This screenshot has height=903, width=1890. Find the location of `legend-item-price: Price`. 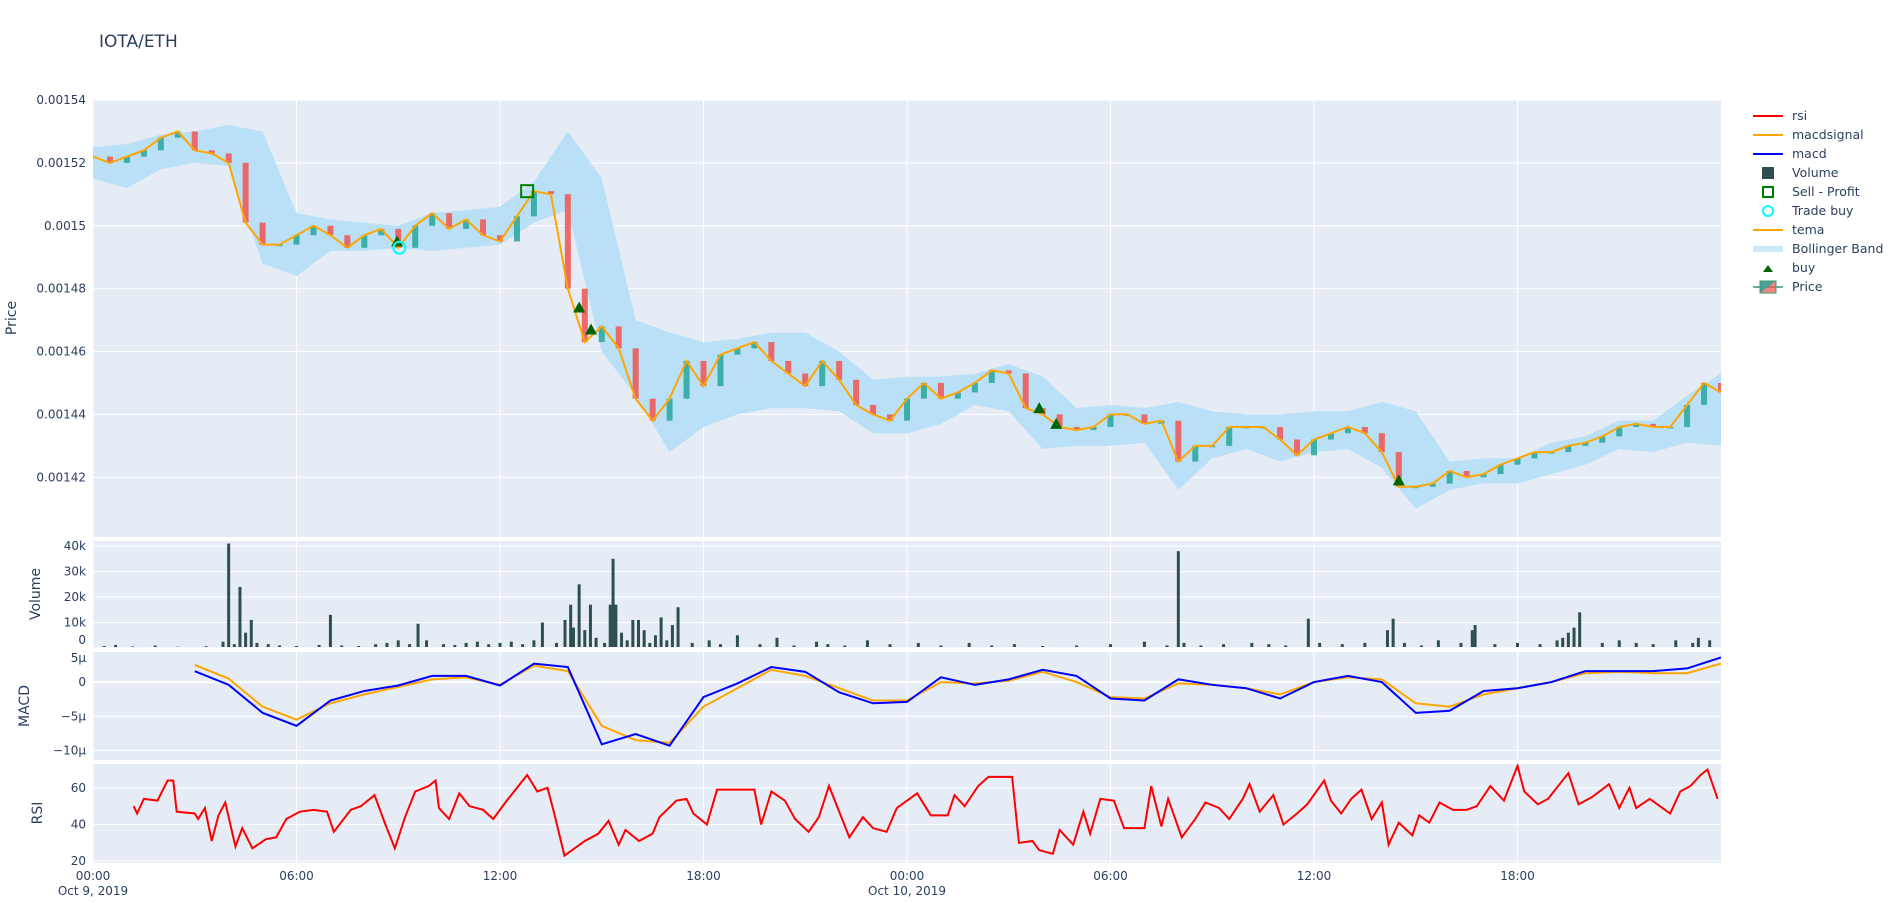

legend-item-price: Price is located at coordinates (1817, 286).